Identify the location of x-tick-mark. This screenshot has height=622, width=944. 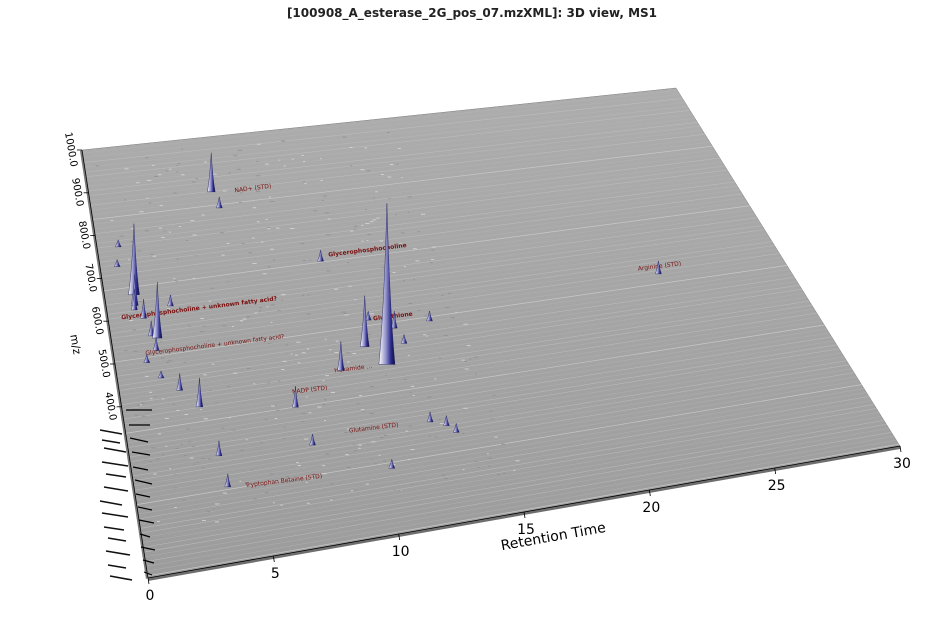
(273, 559).